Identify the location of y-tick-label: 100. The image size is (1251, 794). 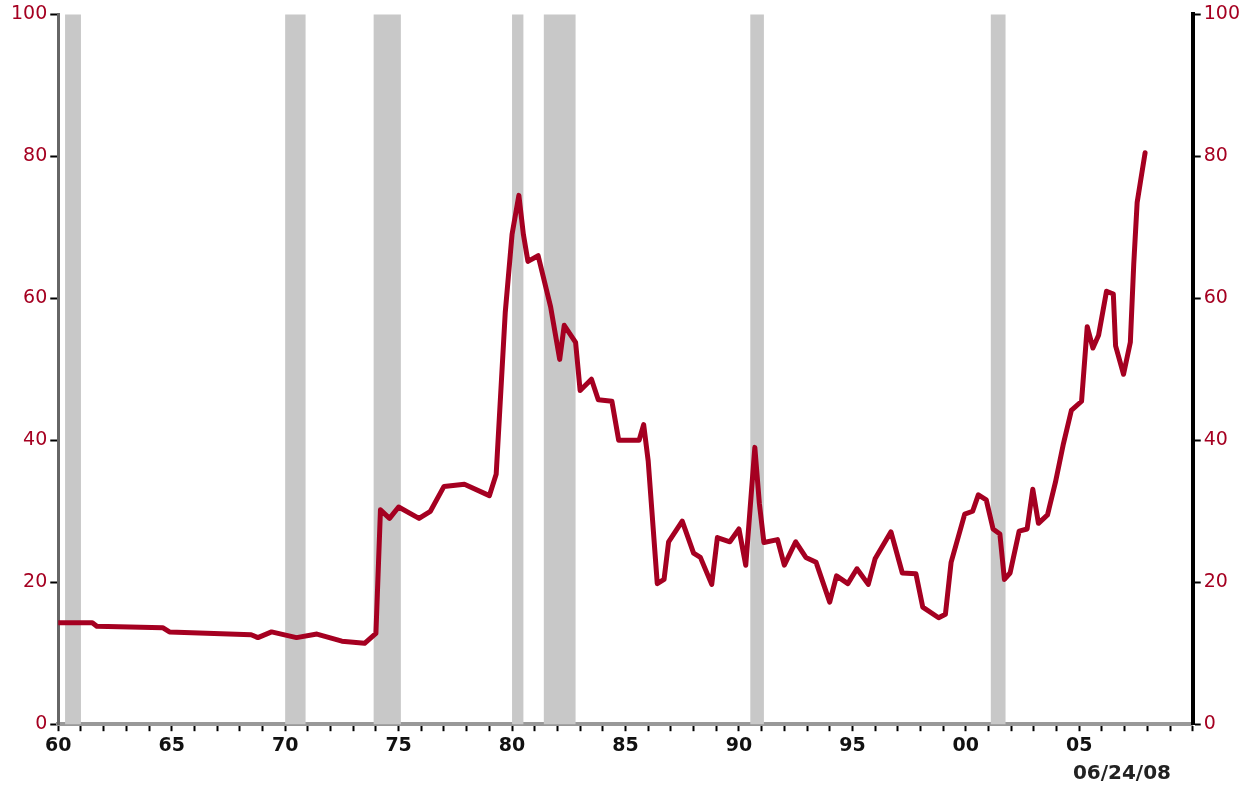
(29, 12).